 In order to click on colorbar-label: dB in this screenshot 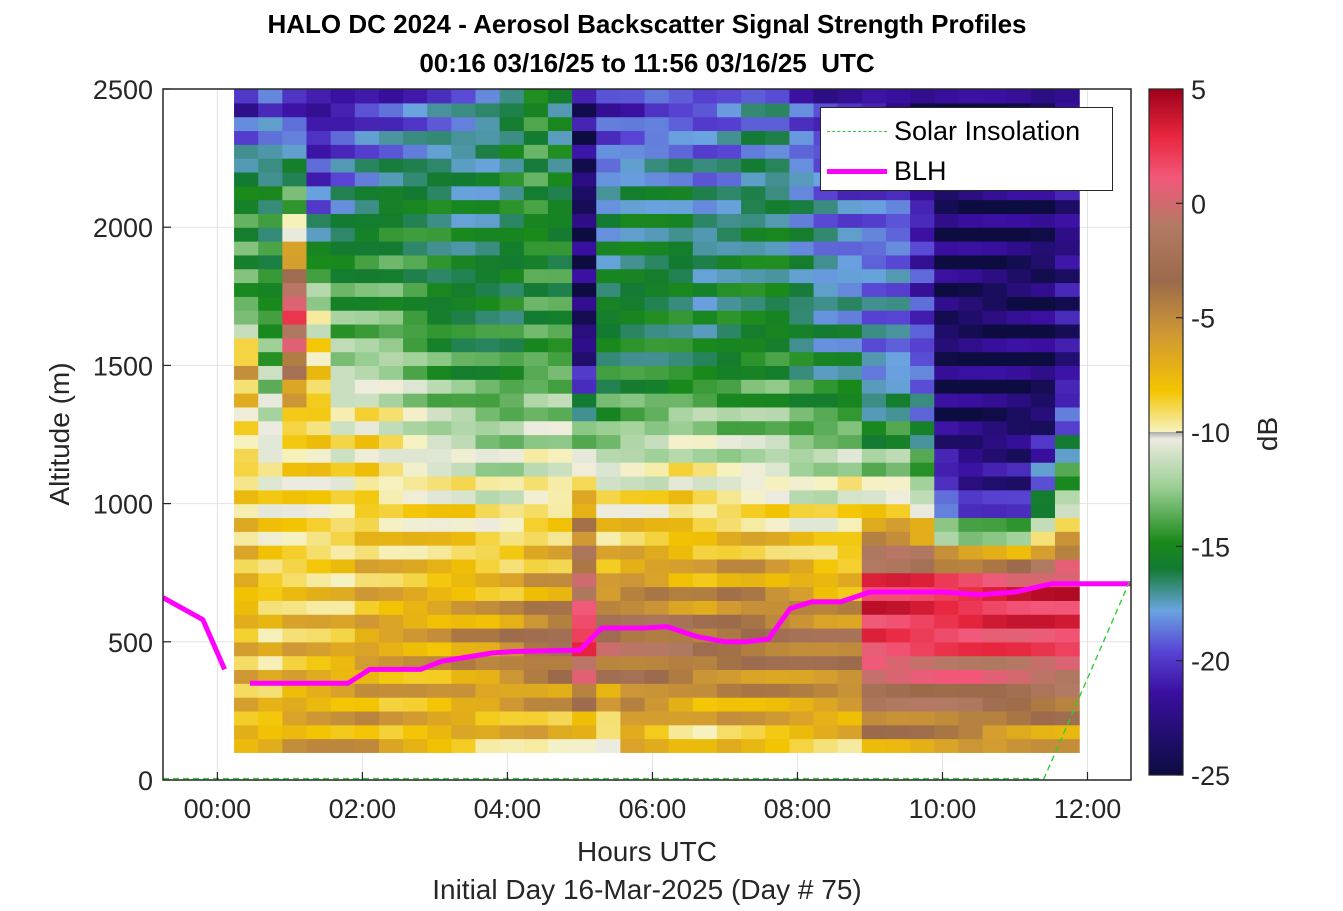, I will do `click(1267, 434)`.